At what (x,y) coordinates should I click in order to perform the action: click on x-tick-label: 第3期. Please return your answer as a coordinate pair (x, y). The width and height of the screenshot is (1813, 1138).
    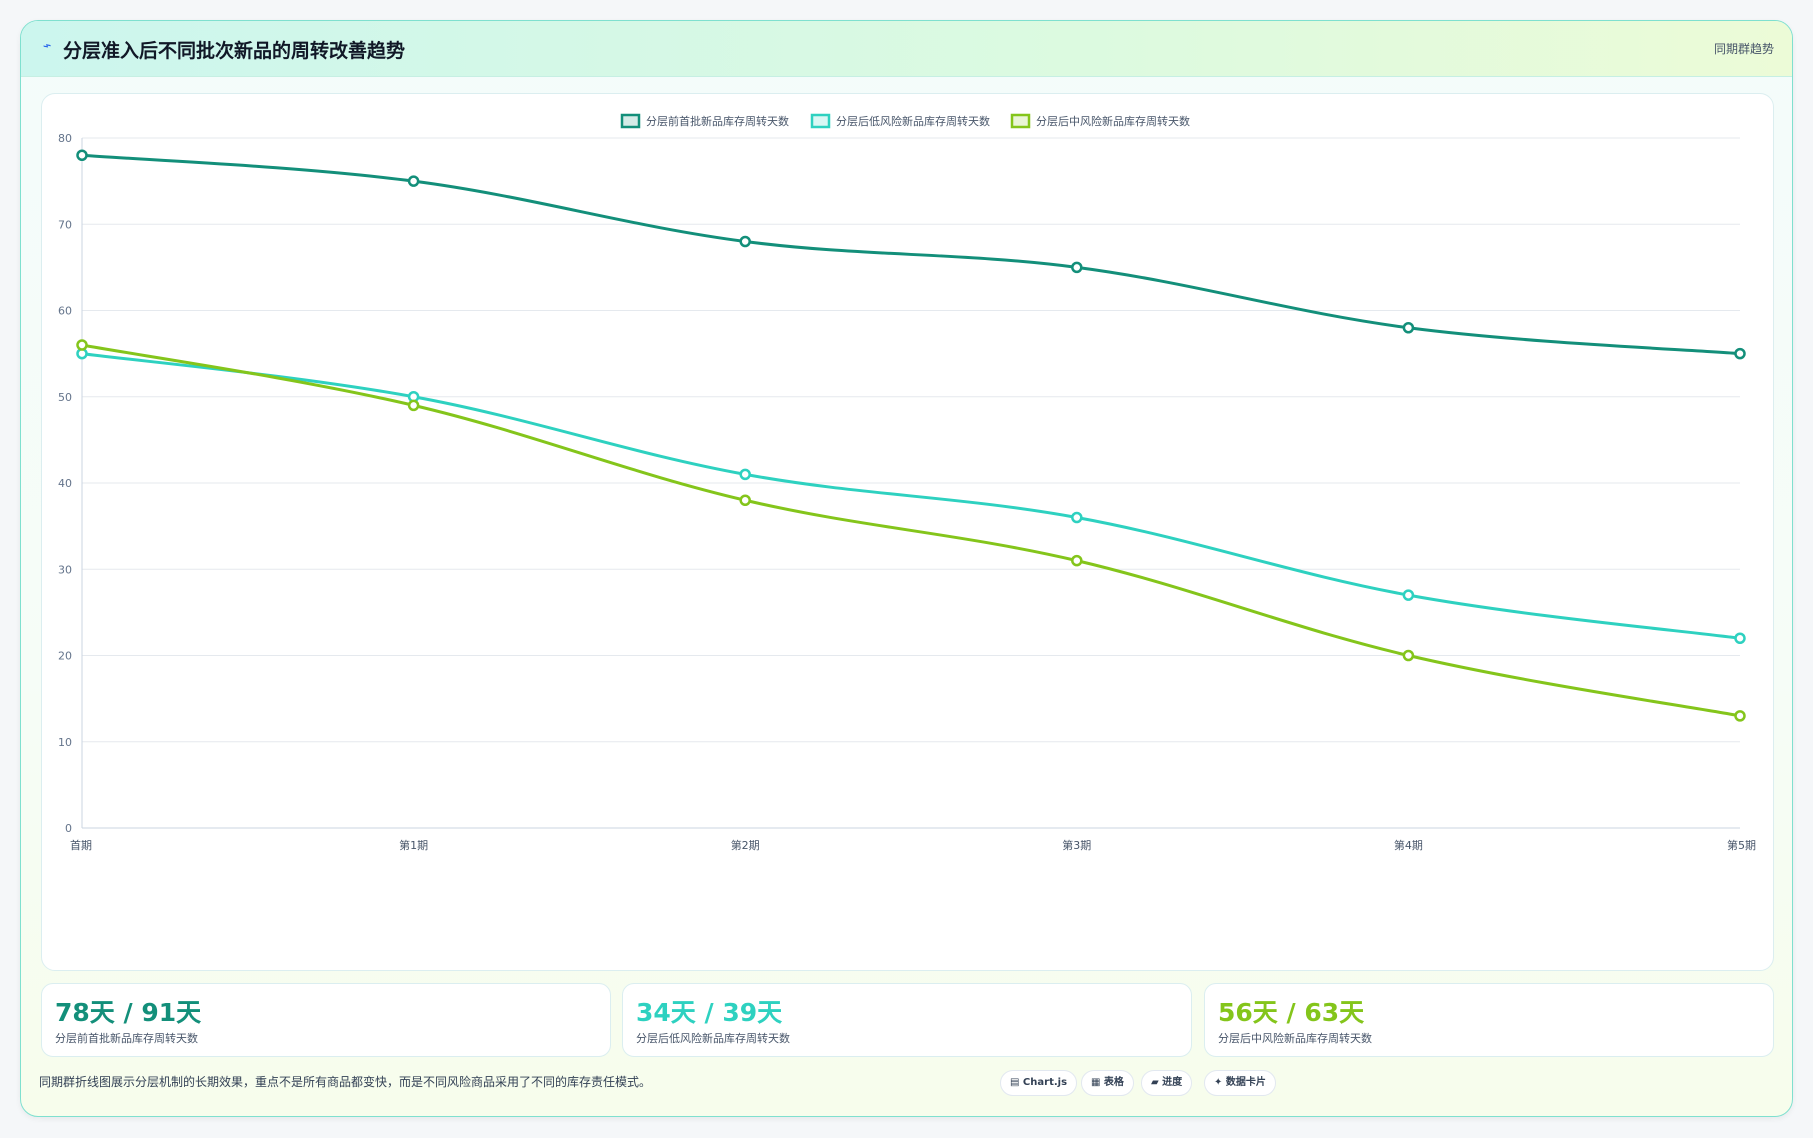
    Looking at the image, I should click on (1076, 845).